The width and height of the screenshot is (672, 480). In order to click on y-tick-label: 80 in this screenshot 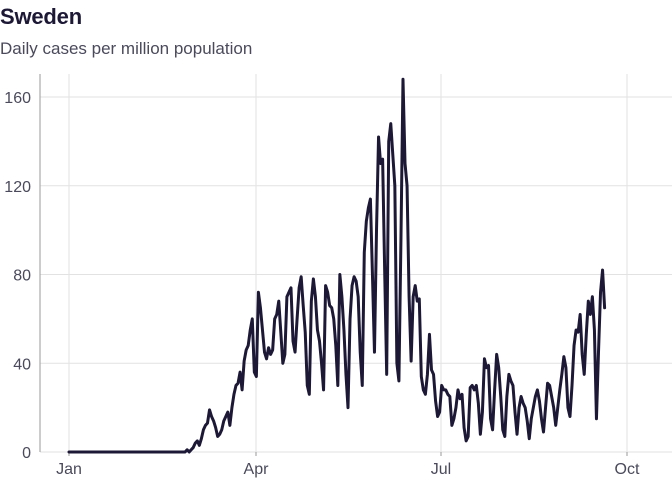, I will do `click(22, 276)`.